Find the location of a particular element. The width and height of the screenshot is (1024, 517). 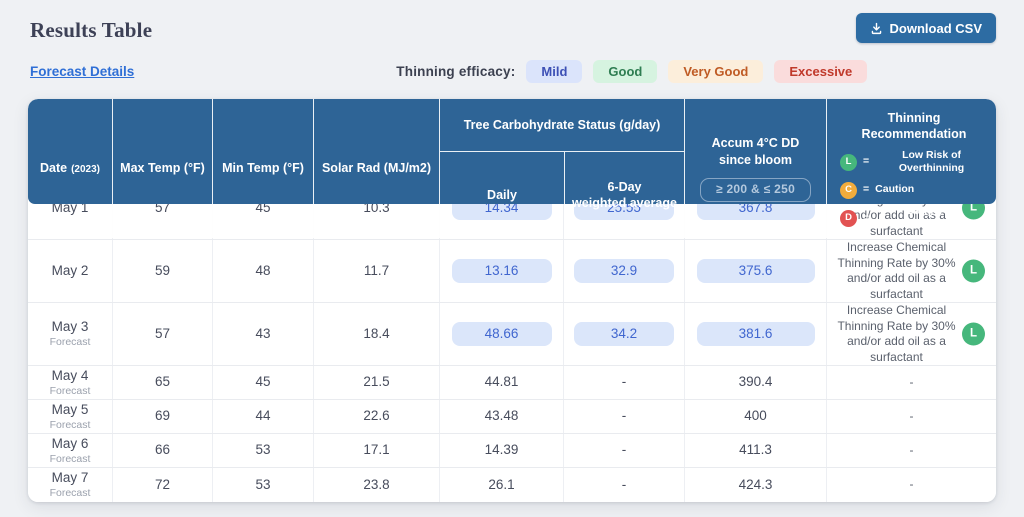

daily-carb-value: 26.1 is located at coordinates (501, 484).